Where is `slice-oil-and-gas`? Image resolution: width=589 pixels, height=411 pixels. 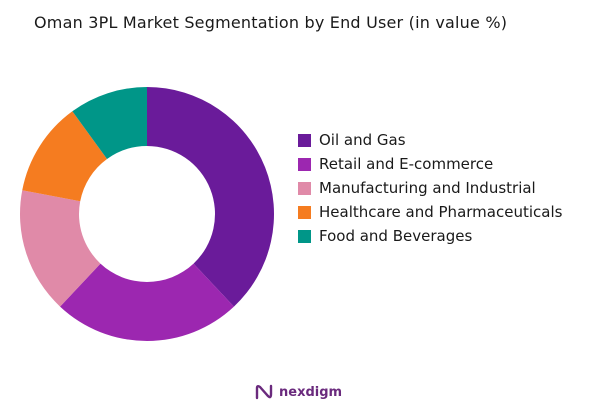 slice-oil-and-gas is located at coordinates (211, 197).